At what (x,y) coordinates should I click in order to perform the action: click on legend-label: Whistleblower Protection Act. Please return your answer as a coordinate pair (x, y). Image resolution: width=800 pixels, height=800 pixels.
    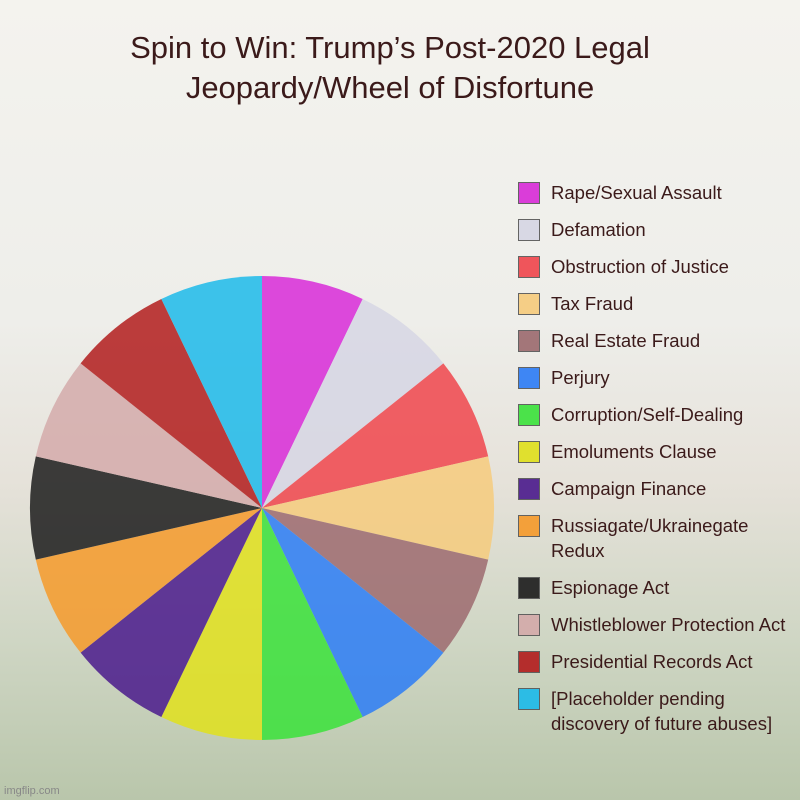
    Looking at the image, I should click on (668, 624).